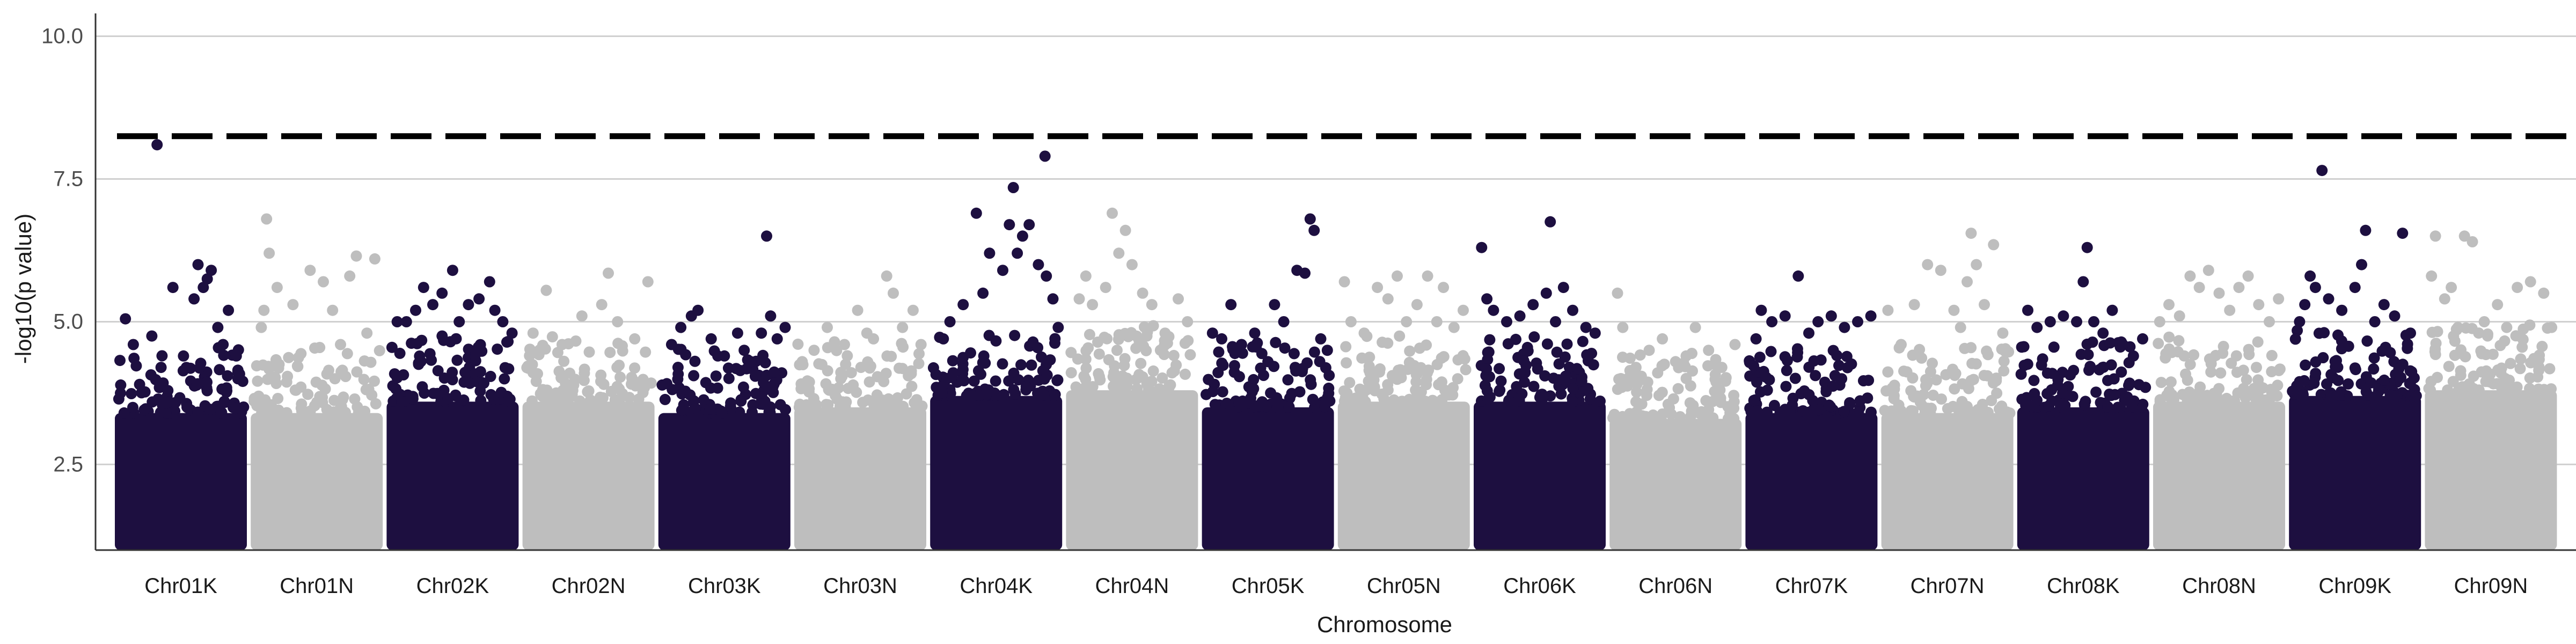 The image size is (2576, 644). I want to click on y-axis-title: -log10(p value), so click(23, 289).